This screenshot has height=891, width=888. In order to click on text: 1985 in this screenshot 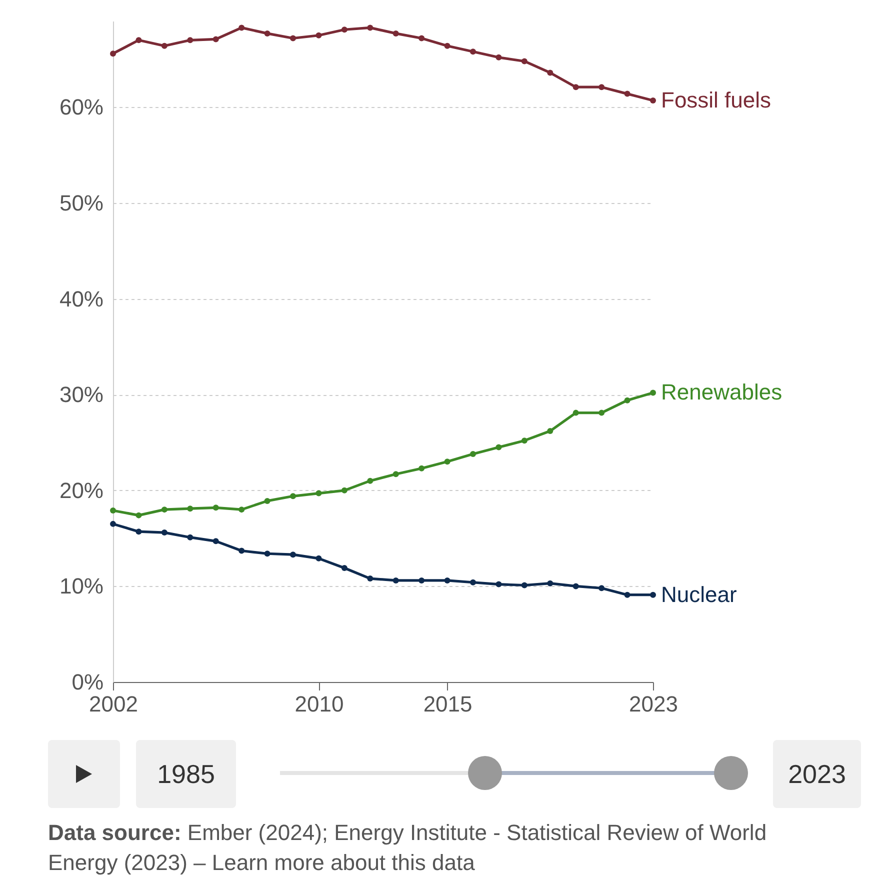, I will do `click(186, 774)`.